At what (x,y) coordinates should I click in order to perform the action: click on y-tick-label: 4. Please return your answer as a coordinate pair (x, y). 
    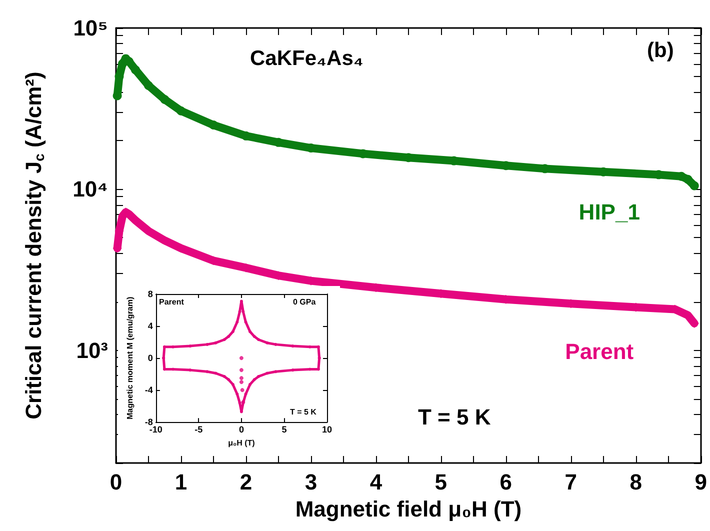
    Looking at the image, I should click on (150, 326).